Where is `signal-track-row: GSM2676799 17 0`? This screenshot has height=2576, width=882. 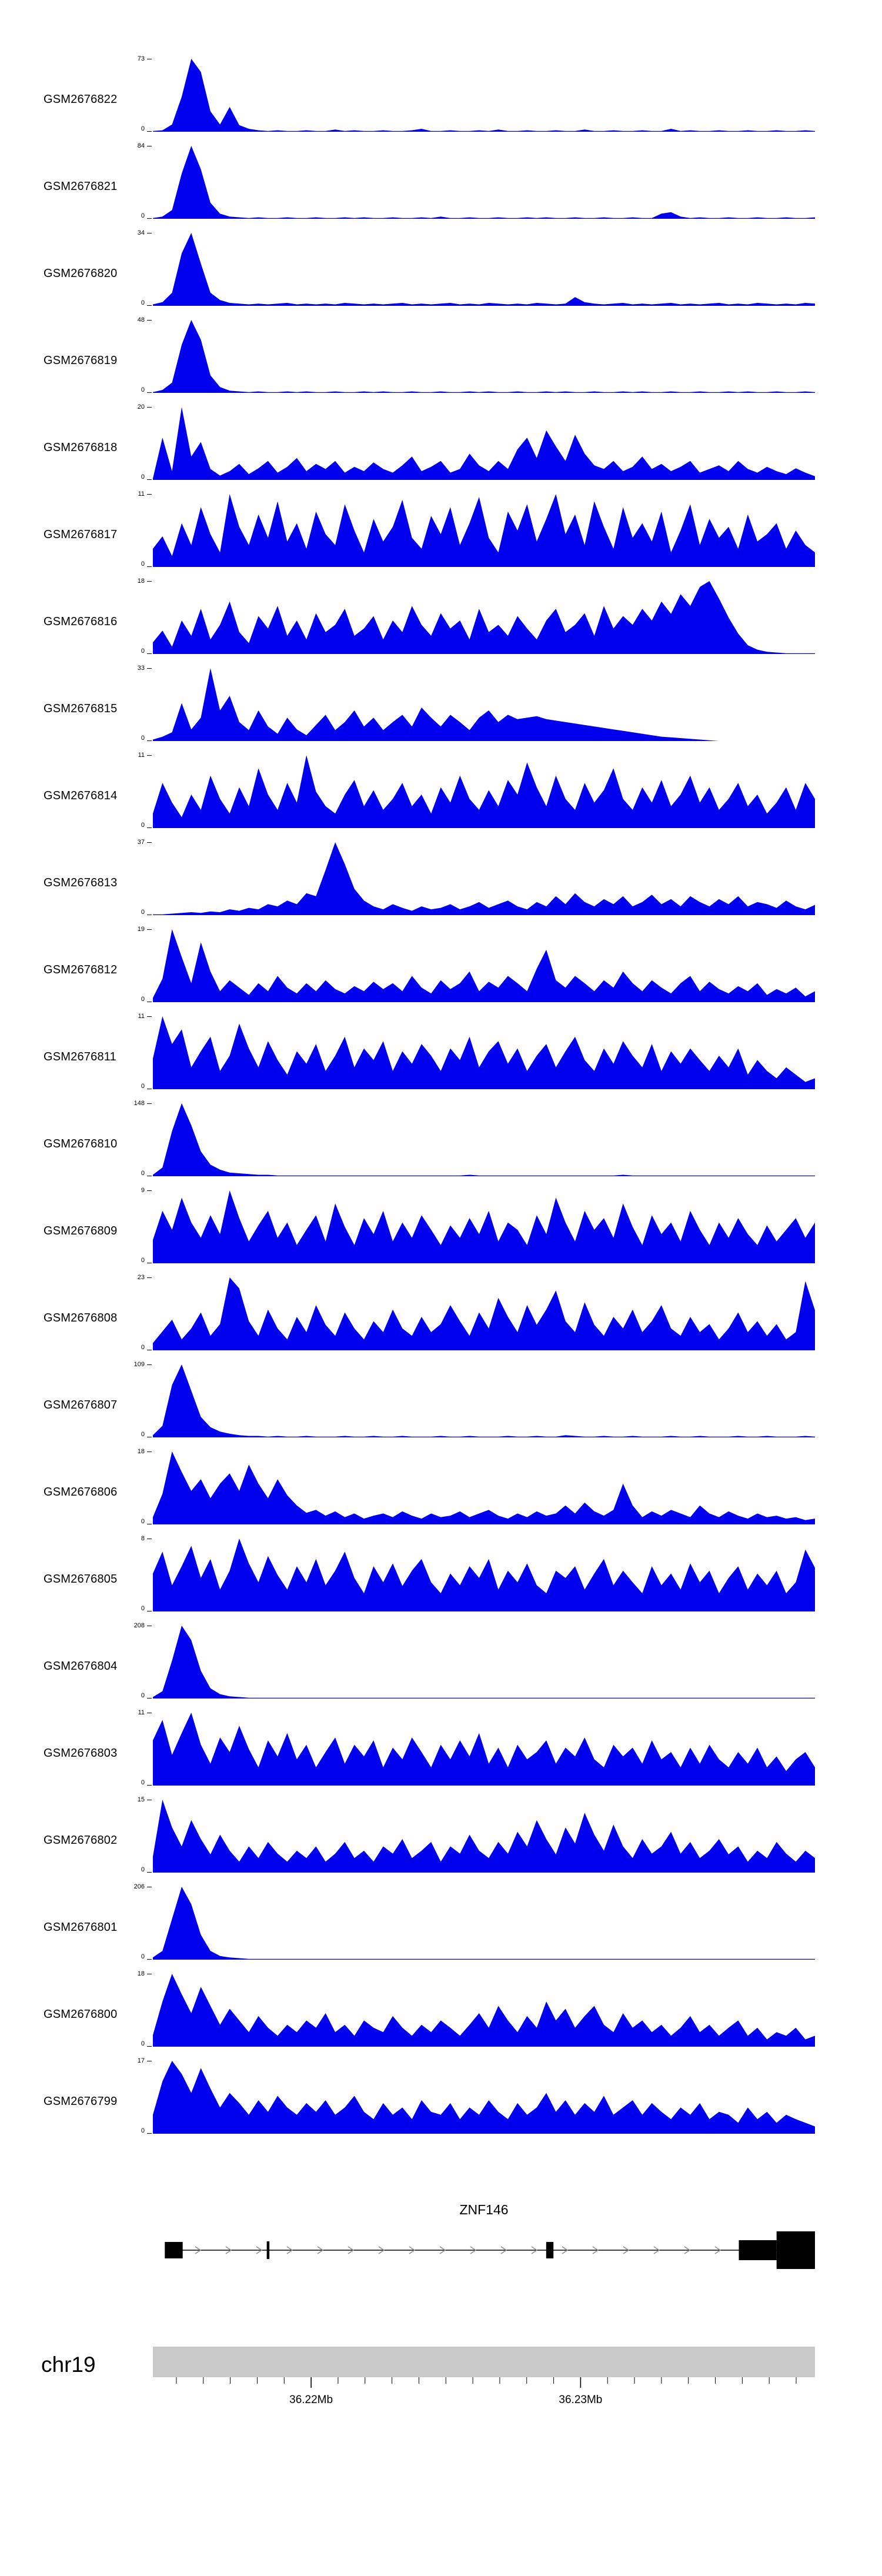
signal-track-row: GSM2676799 17 0 is located at coordinates (441, 2102).